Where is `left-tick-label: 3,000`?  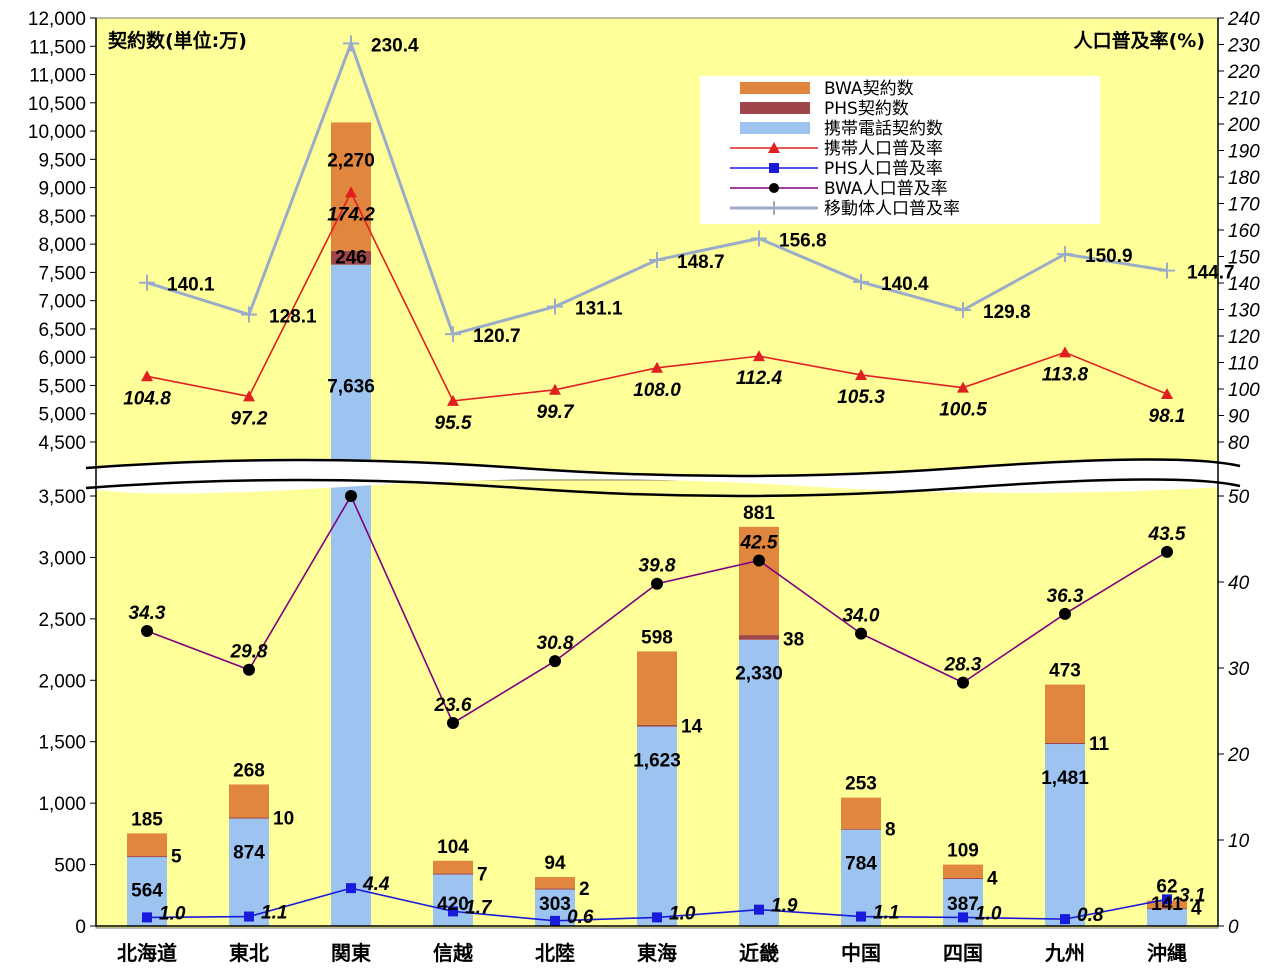 left-tick-label: 3,000 is located at coordinates (62, 558).